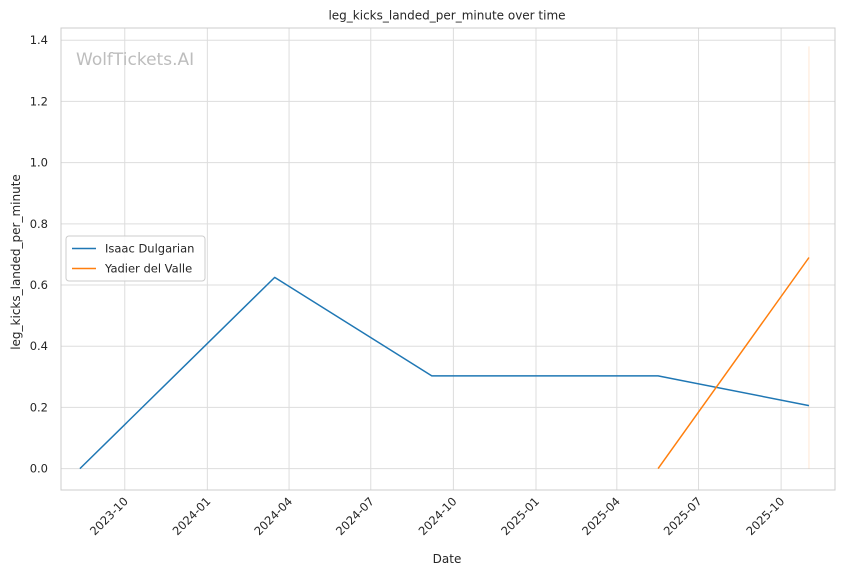 The height and width of the screenshot is (575, 844). What do you see at coordinates (148, 269) in the screenshot?
I see `legend-label-yadier: Yadier del Valle` at bounding box center [148, 269].